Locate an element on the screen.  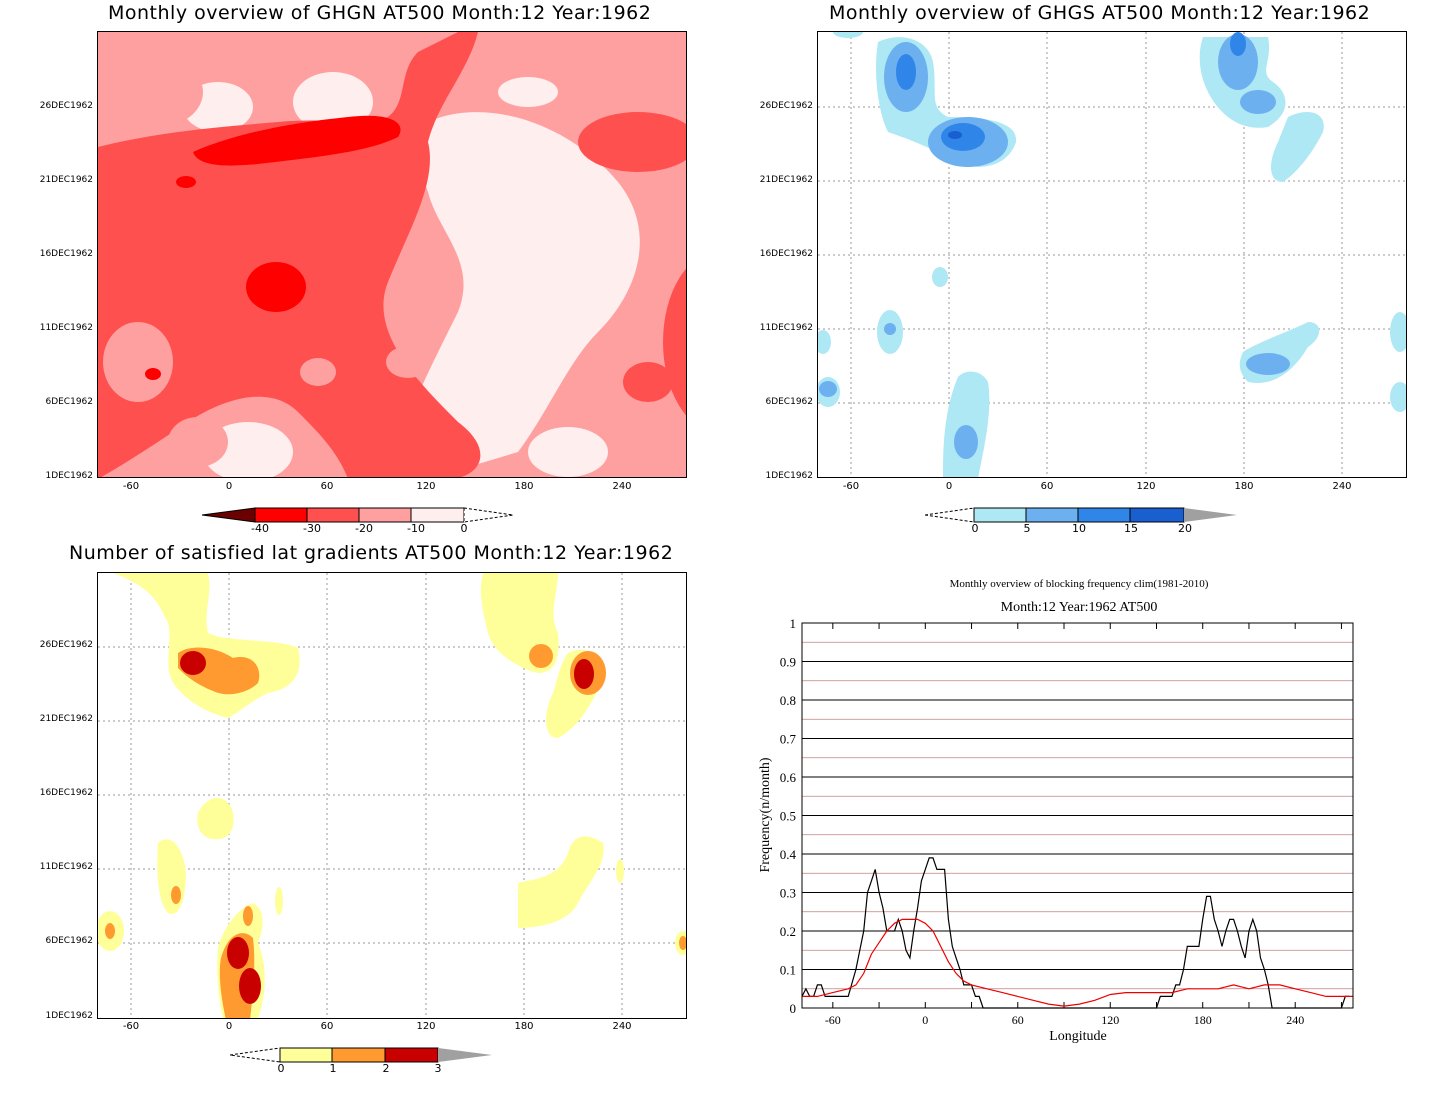
y-axis-label: Frequency(n/month) is located at coordinates (765, 814).